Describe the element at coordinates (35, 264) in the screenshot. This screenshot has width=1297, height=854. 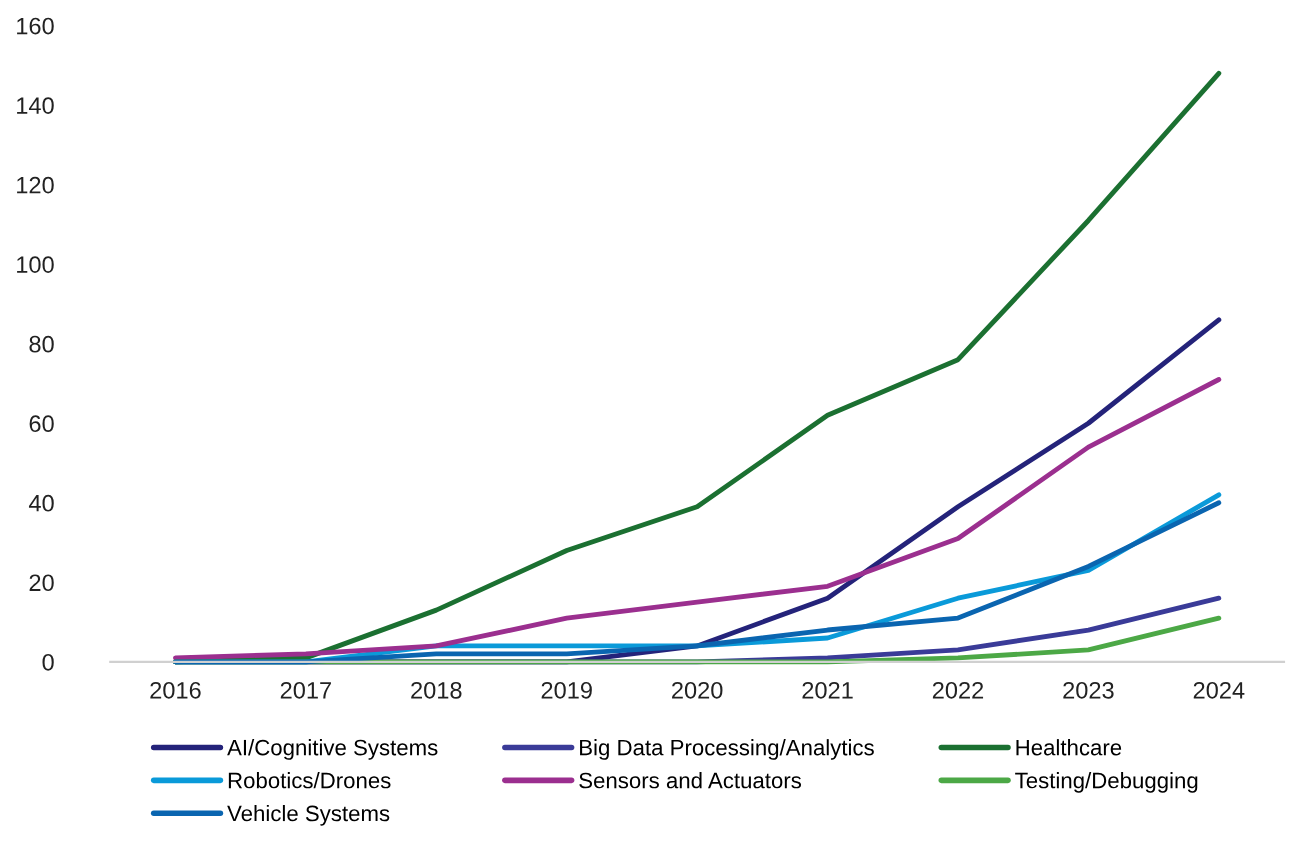
I see `y-tick-label: 100` at that location.